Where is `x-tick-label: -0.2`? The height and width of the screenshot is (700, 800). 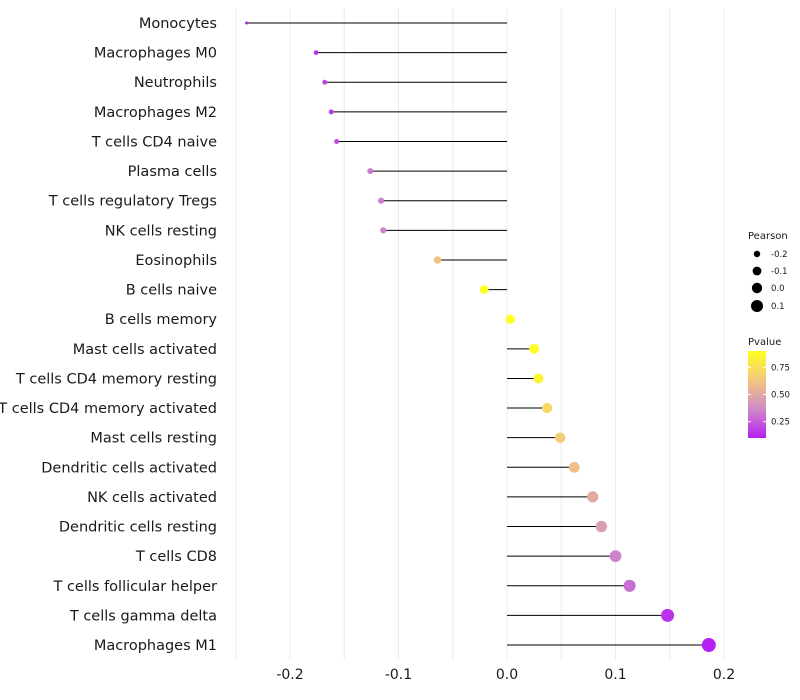 x-tick-label: -0.2 is located at coordinates (289, 675).